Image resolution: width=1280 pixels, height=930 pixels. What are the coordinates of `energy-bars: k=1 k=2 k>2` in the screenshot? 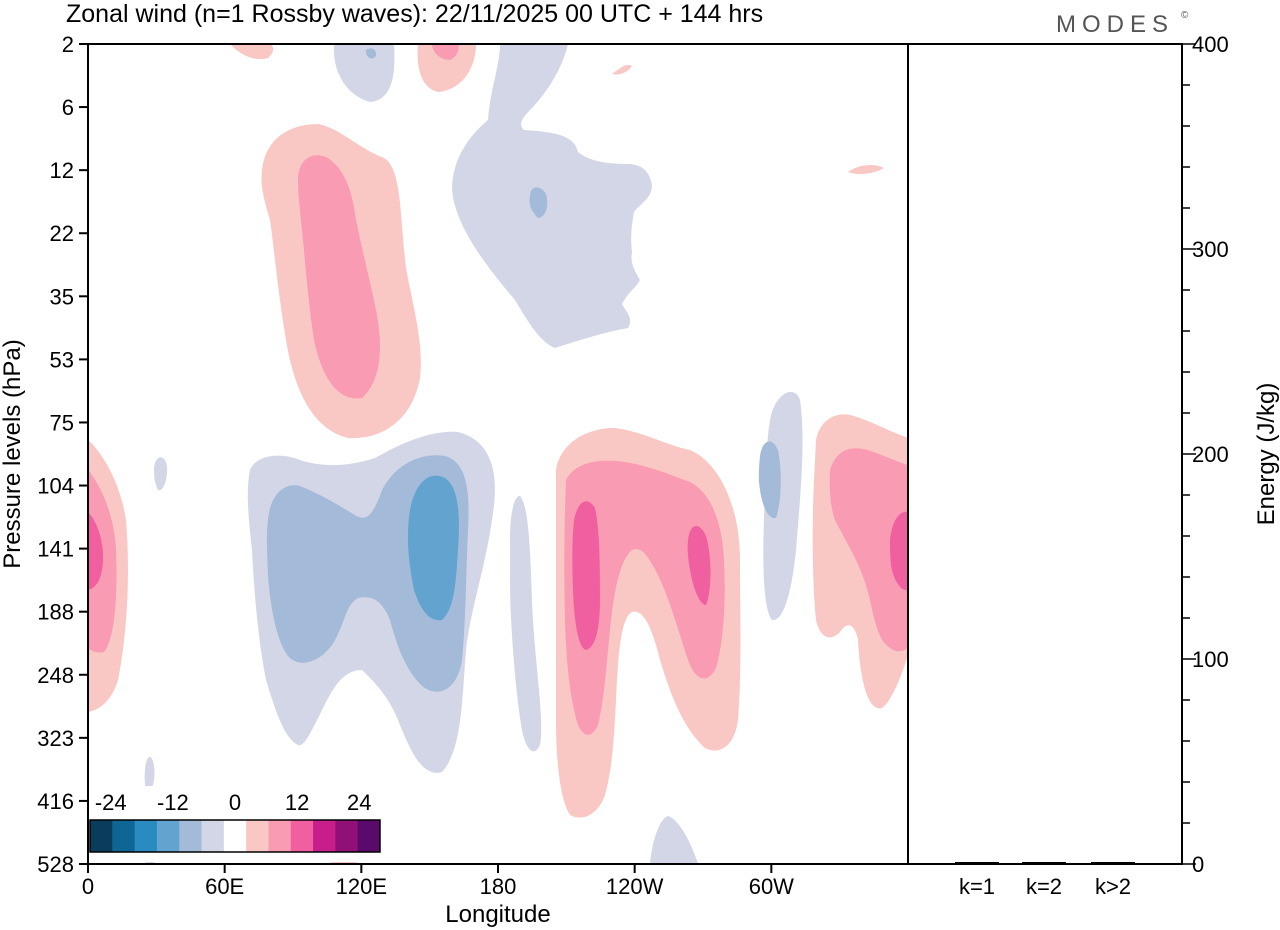 It's located at (1045, 880).